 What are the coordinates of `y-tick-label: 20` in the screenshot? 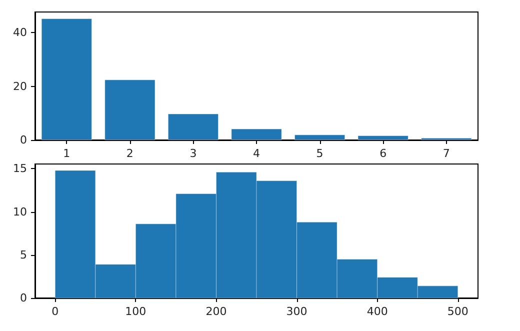 It's located at (20, 86).